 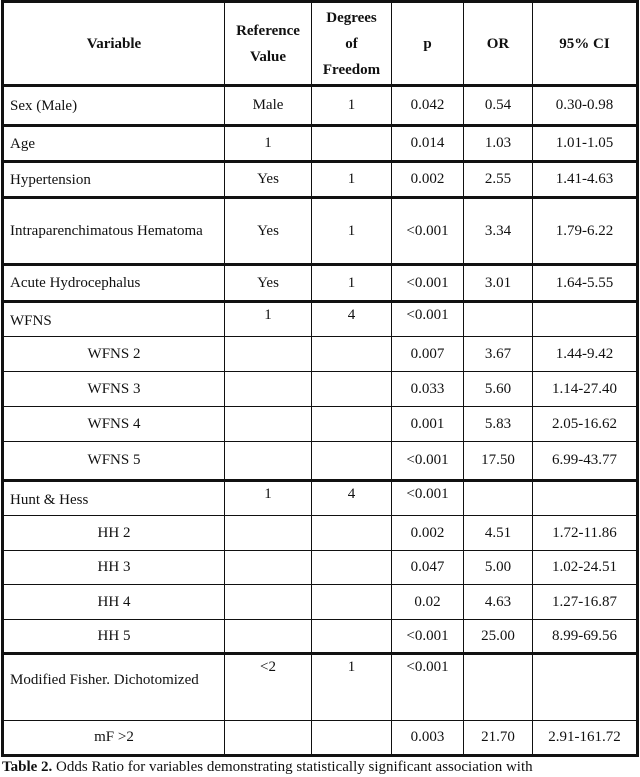 What do you see at coordinates (585, 602) in the screenshot?
I see `cell-ci: 1.27-16.87` at bounding box center [585, 602].